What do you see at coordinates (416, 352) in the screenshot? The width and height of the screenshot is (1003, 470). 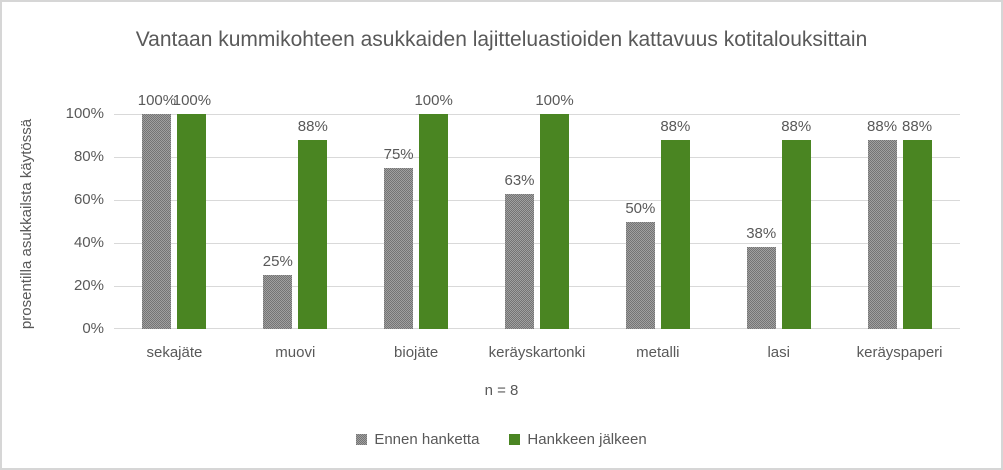 I see `category-label: biojäte` at bounding box center [416, 352].